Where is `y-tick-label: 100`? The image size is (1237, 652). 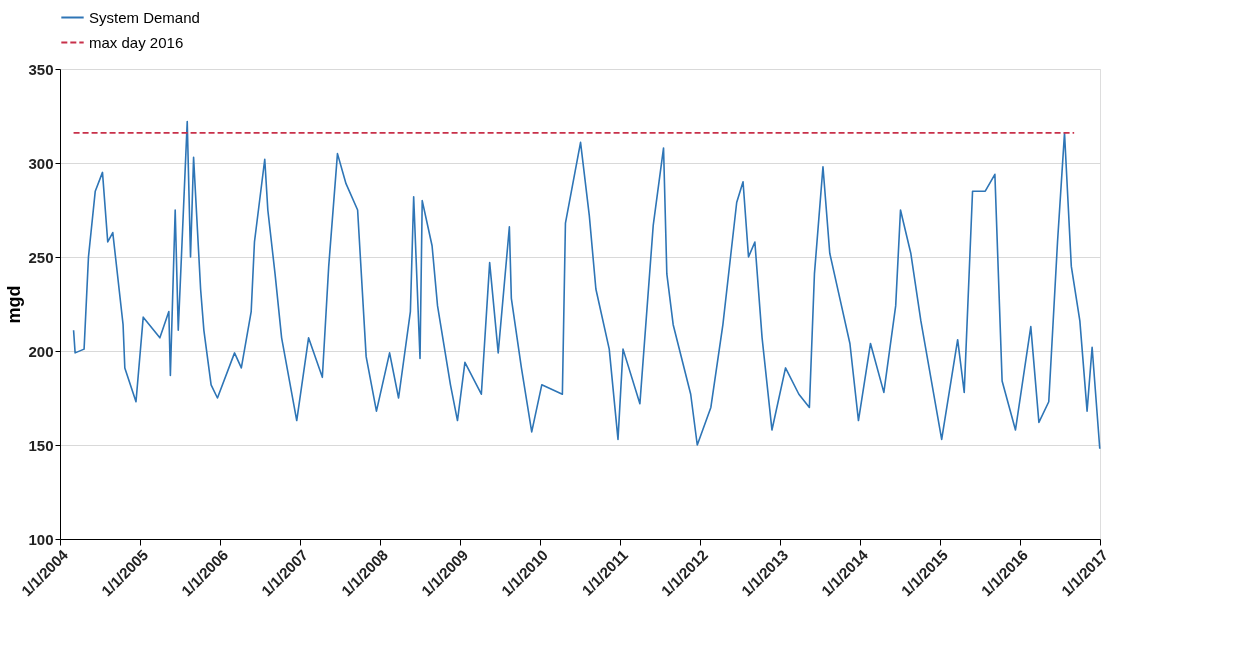
y-tick-label: 100 is located at coordinates (41, 539).